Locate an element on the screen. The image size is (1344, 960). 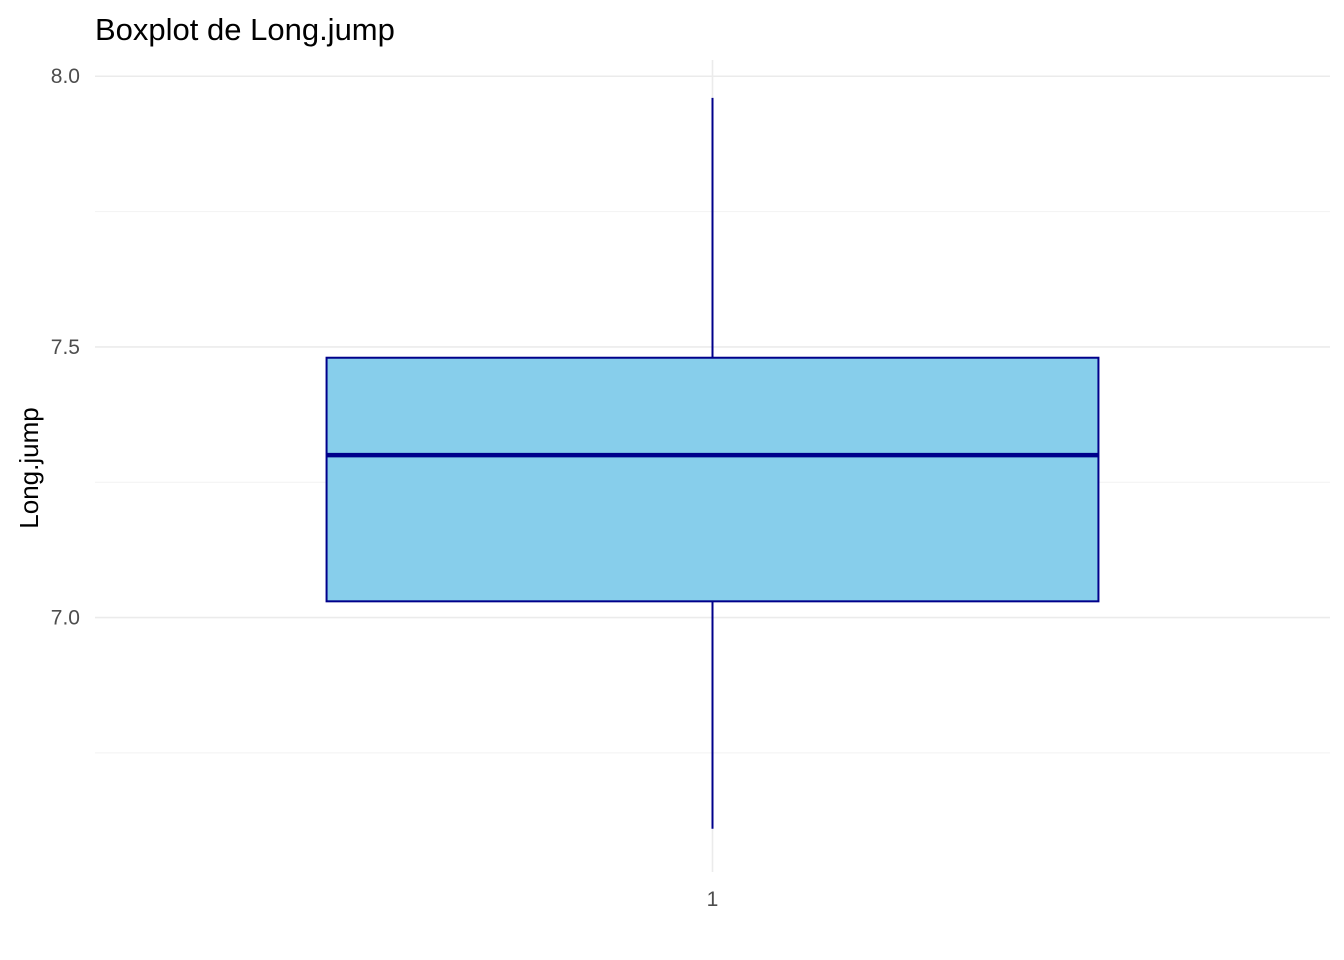
y-axis-label: Long.jump is located at coordinates (29, 467).